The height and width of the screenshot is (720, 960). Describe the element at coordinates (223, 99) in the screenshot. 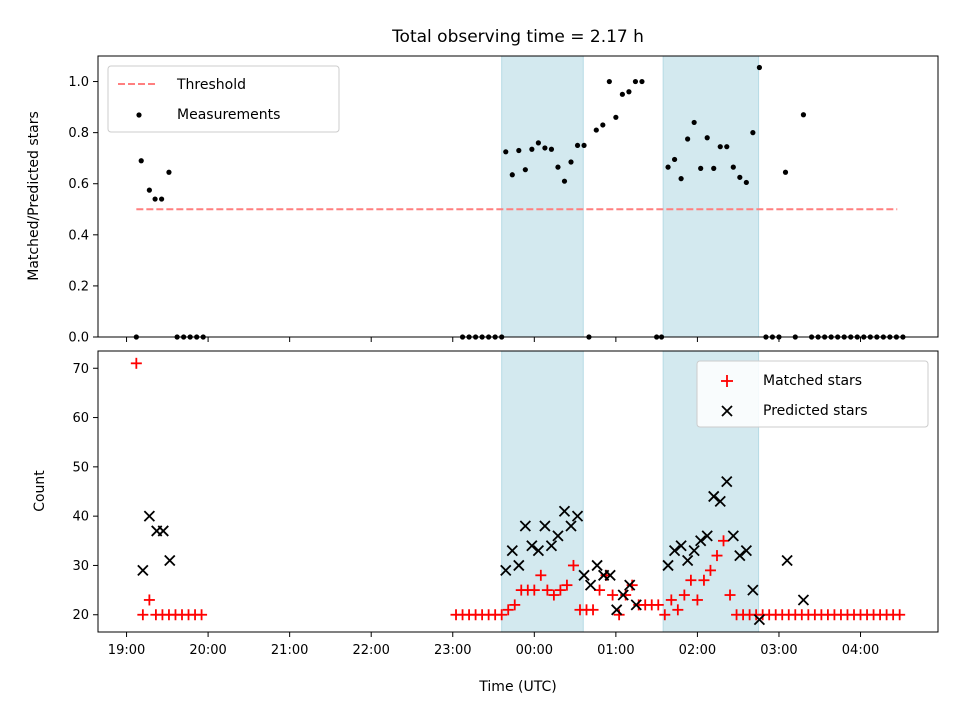

I see `top-legend-box` at that location.